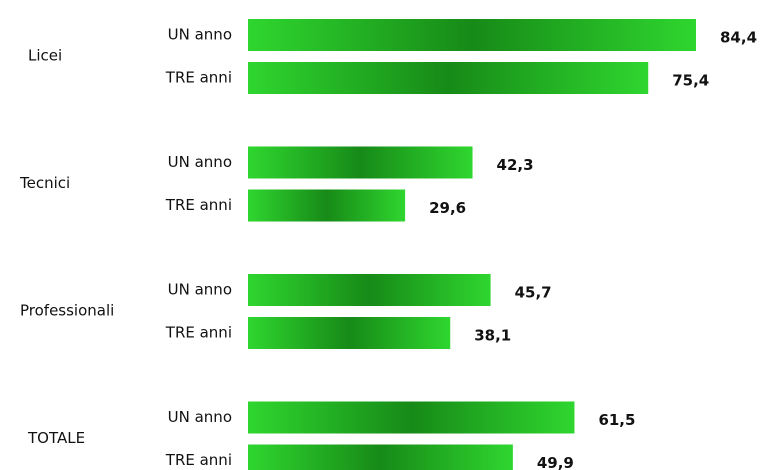 This screenshot has height=470, width=768. What do you see at coordinates (492, 336) in the screenshot?
I see `value-label: 38,1` at bounding box center [492, 336].